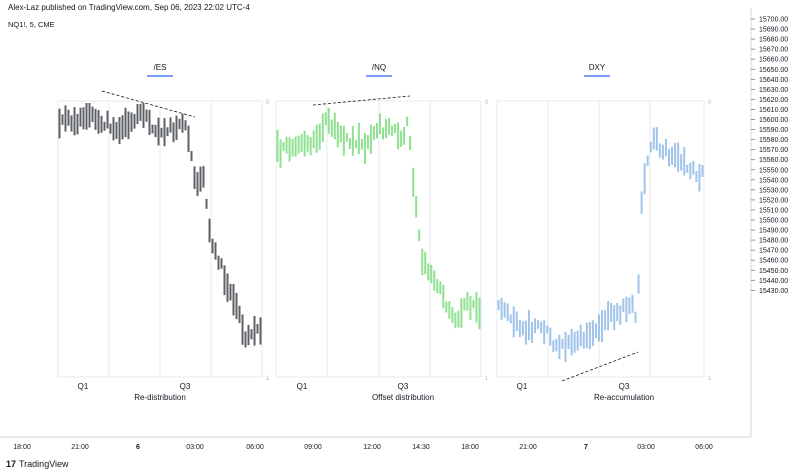 This screenshot has height=473, width=800. What do you see at coordinates (773, 291) in the screenshot?
I see `price-tick-label: 15430.00` at bounding box center [773, 291].